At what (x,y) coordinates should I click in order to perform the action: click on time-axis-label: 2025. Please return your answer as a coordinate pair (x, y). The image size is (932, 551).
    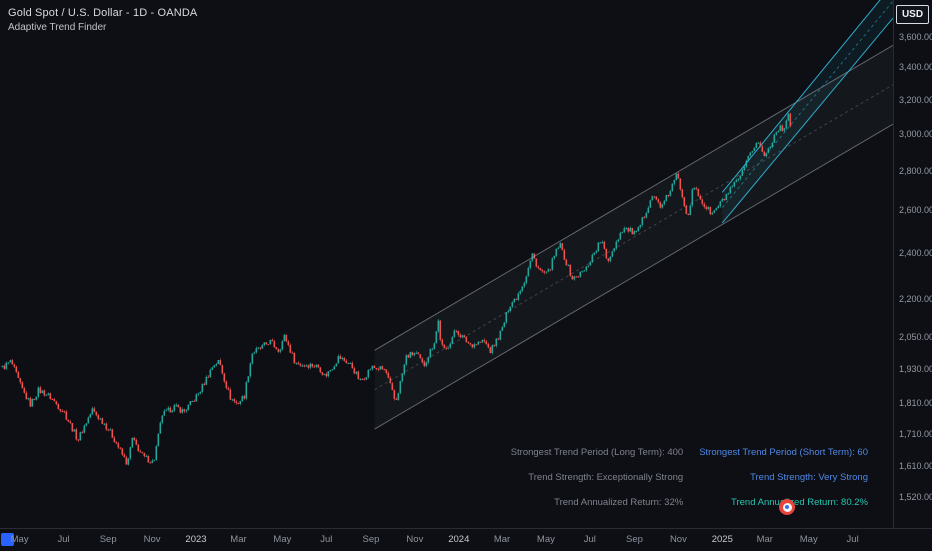
    Looking at the image, I should click on (722, 539).